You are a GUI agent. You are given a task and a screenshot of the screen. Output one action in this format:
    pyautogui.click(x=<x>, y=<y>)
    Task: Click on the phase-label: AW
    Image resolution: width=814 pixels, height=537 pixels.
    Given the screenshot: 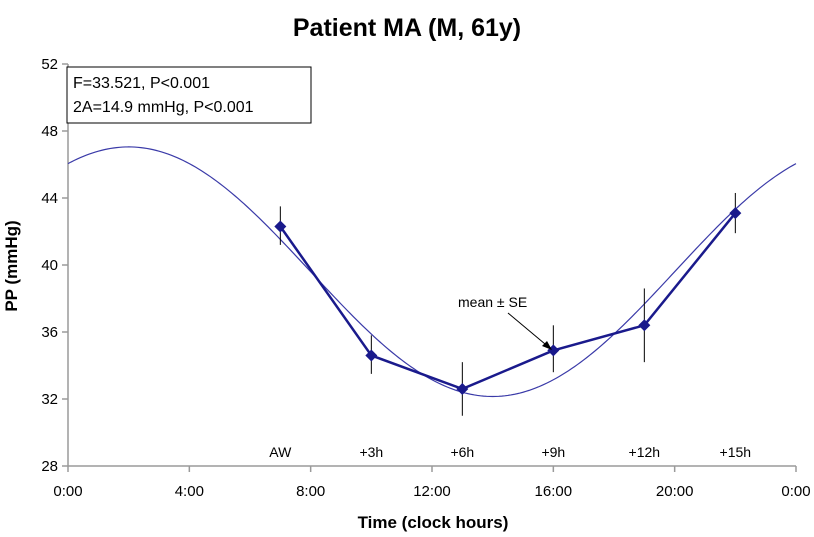 What is the action you would take?
    pyautogui.click(x=280, y=452)
    